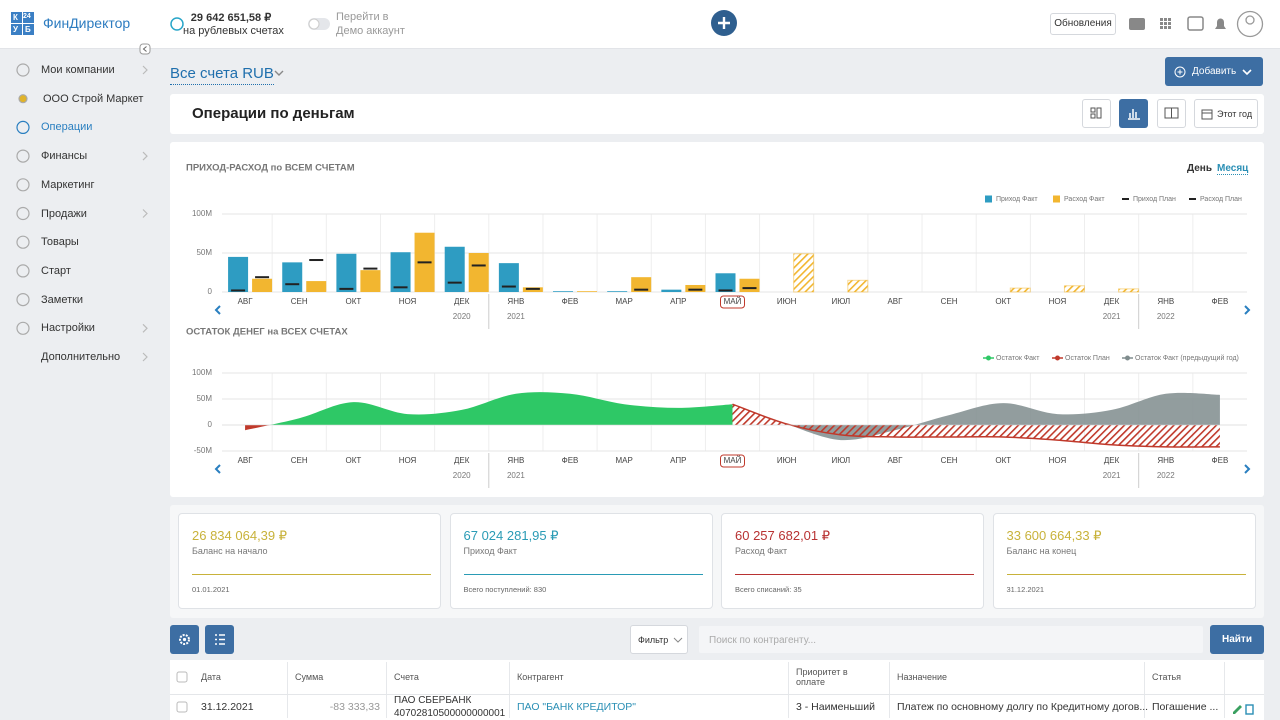 This screenshot has width=1280, height=720. Describe the element at coordinates (64, 156) in the screenshot. I see `sidebar-item: Финансы` at that location.